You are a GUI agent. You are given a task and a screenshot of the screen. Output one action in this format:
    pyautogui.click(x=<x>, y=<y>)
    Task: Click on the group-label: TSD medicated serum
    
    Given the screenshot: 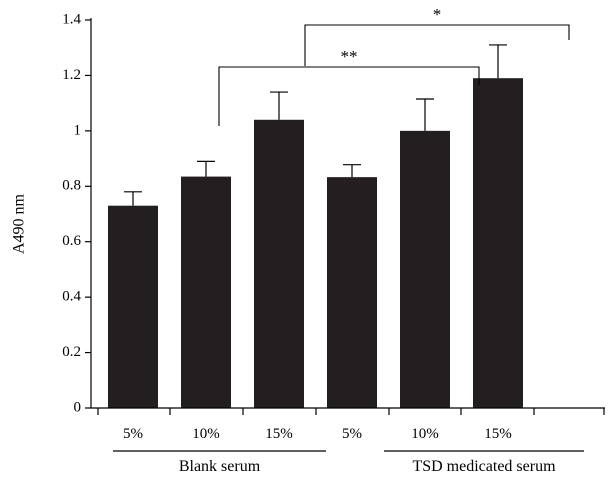 What is the action you would take?
    pyautogui.click(x=484, y=466)
    